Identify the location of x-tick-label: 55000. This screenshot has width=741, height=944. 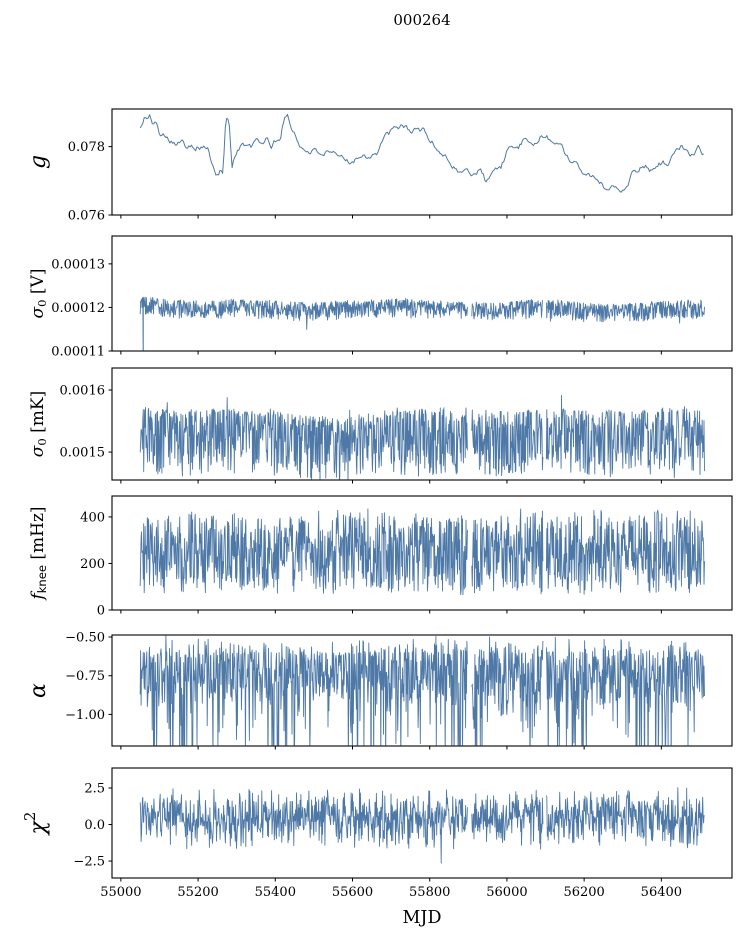
(120, 892).